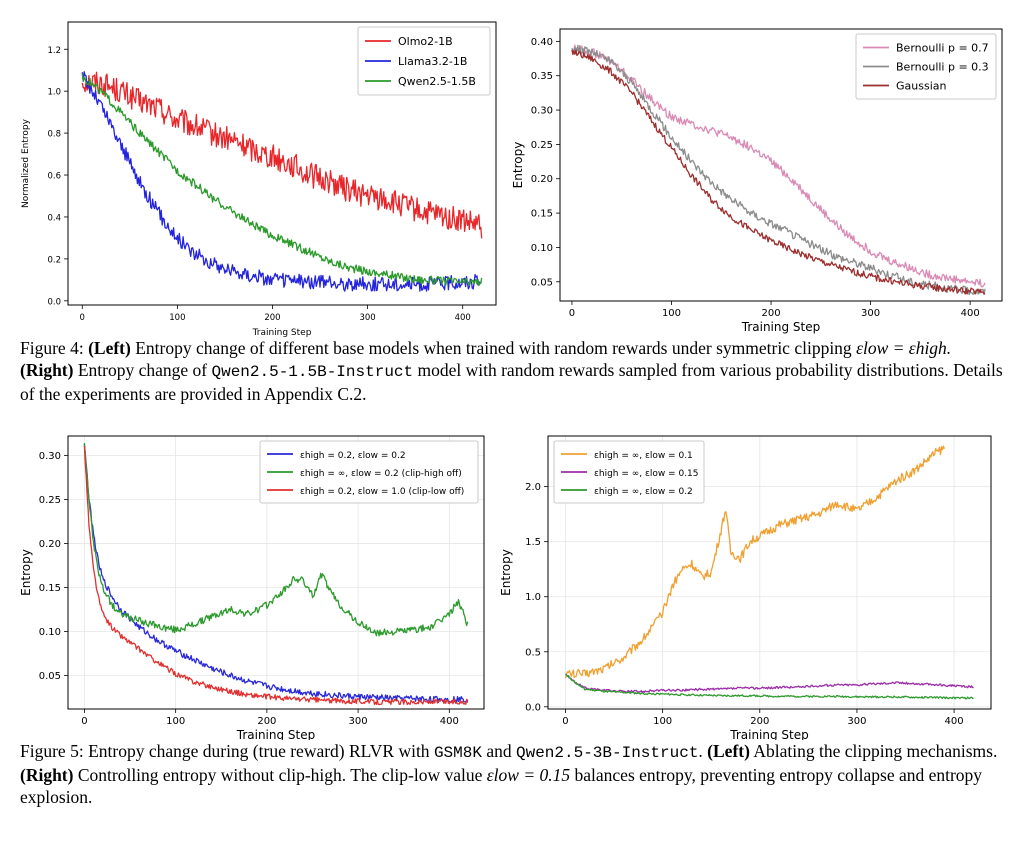  What do you see at coordinates (533, 542) in the screenshot?
I see `y-tick-label: 1.5` at bounding box center [533, 542].